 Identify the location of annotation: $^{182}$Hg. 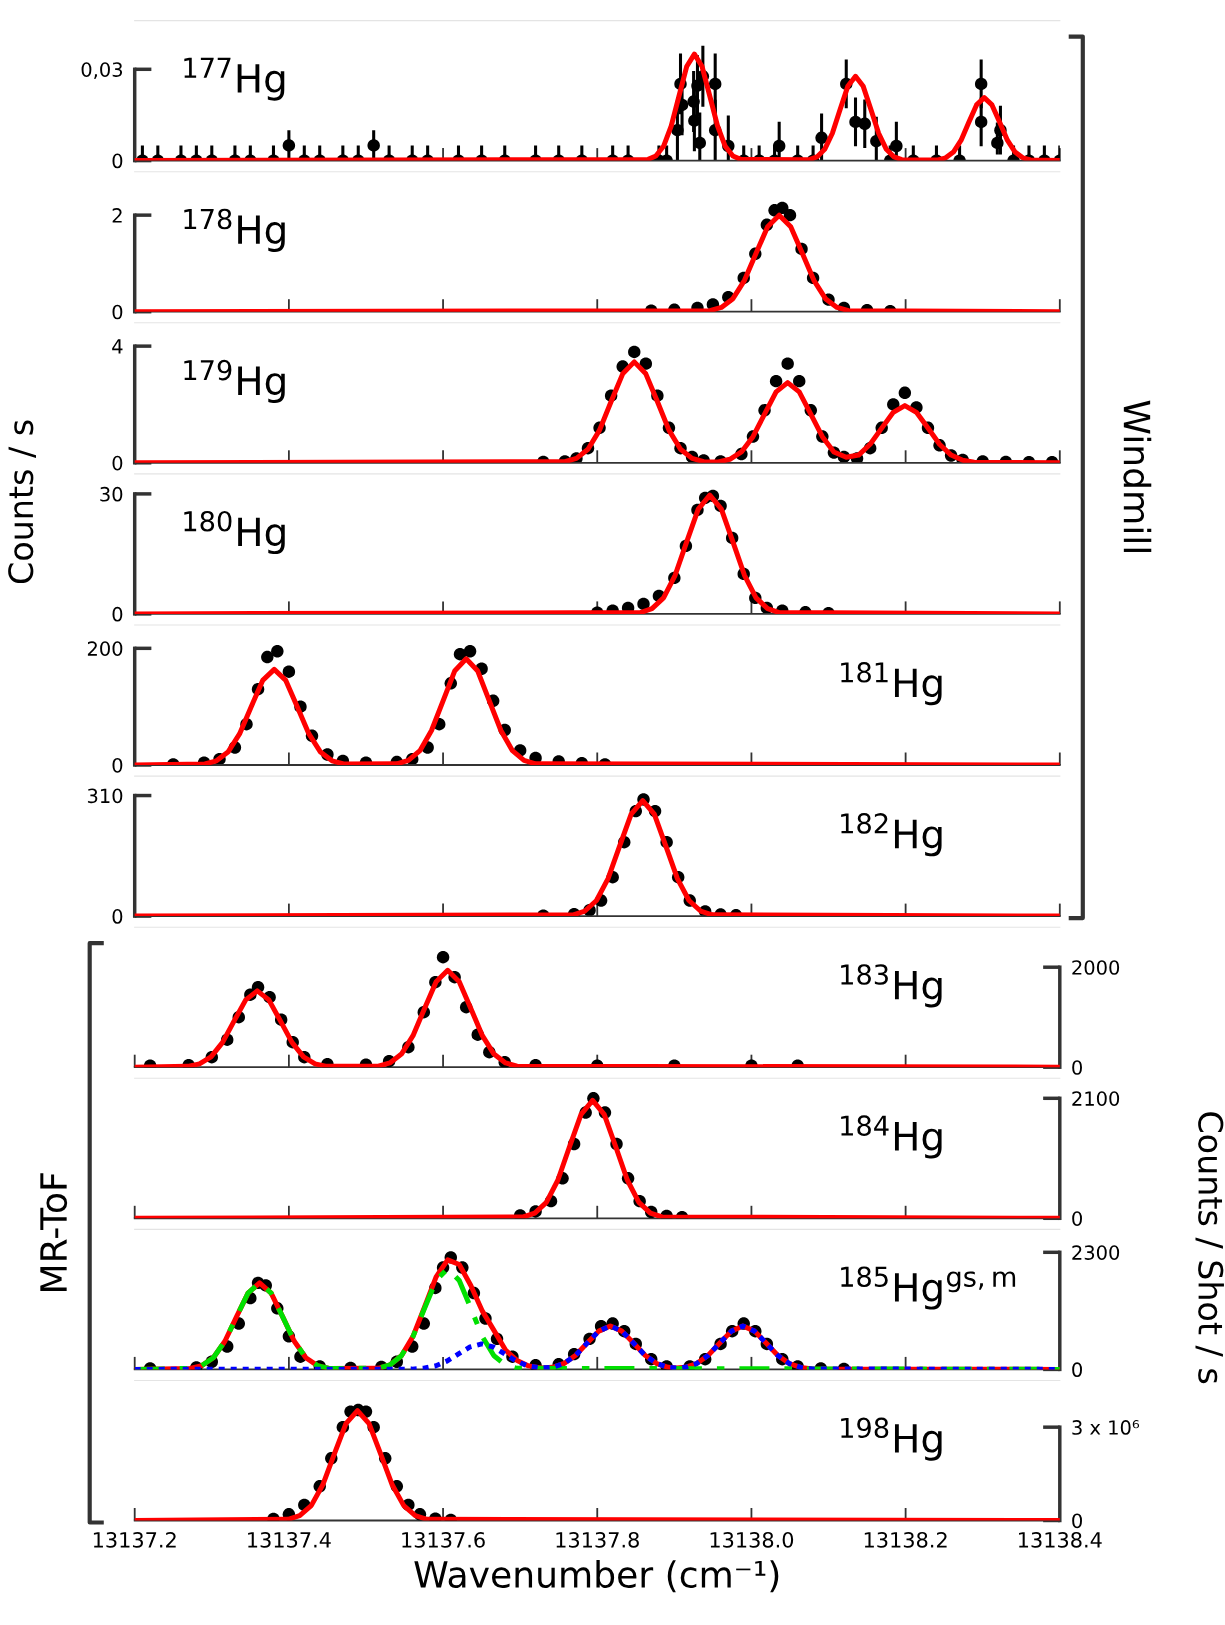
(891, 835).